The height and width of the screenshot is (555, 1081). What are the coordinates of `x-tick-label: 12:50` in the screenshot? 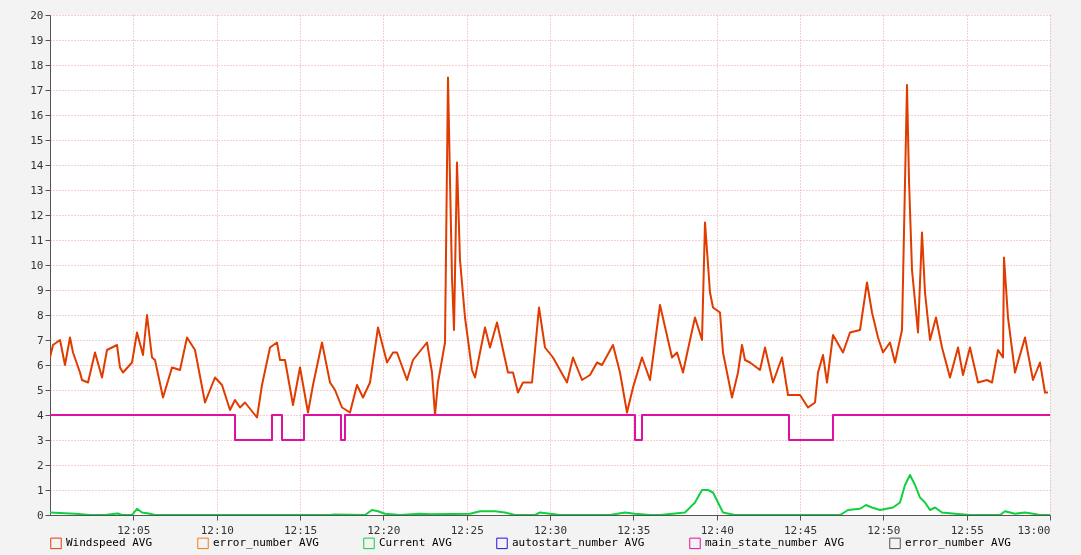 It's located at (884, 530).